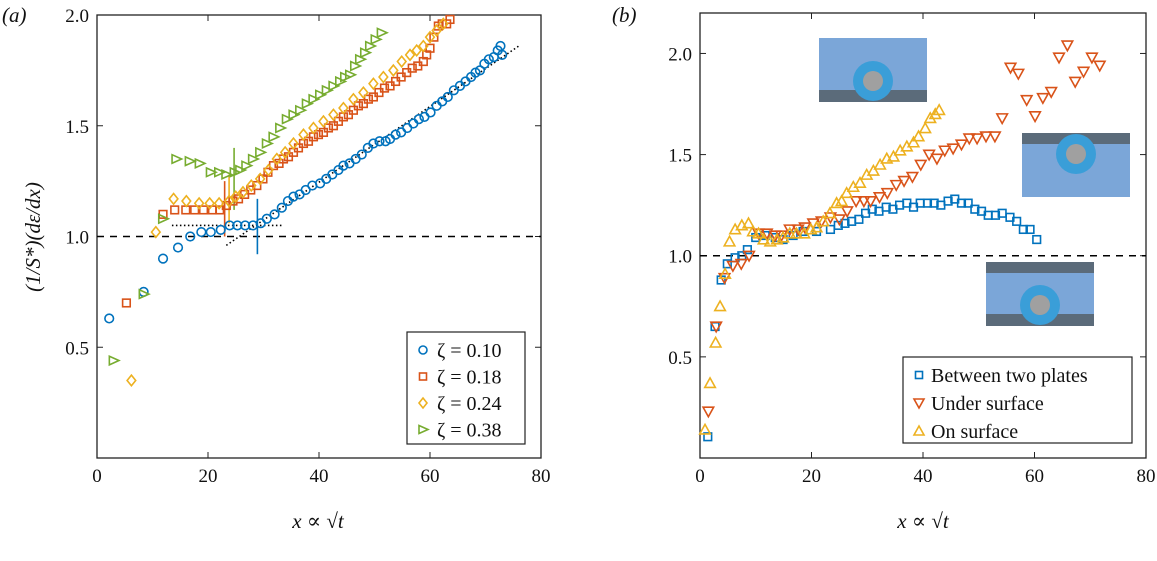 Image resolution: width=1157 pixels, height=561 pixels. I want to click on legend-label: On surface, so click(974, 432).